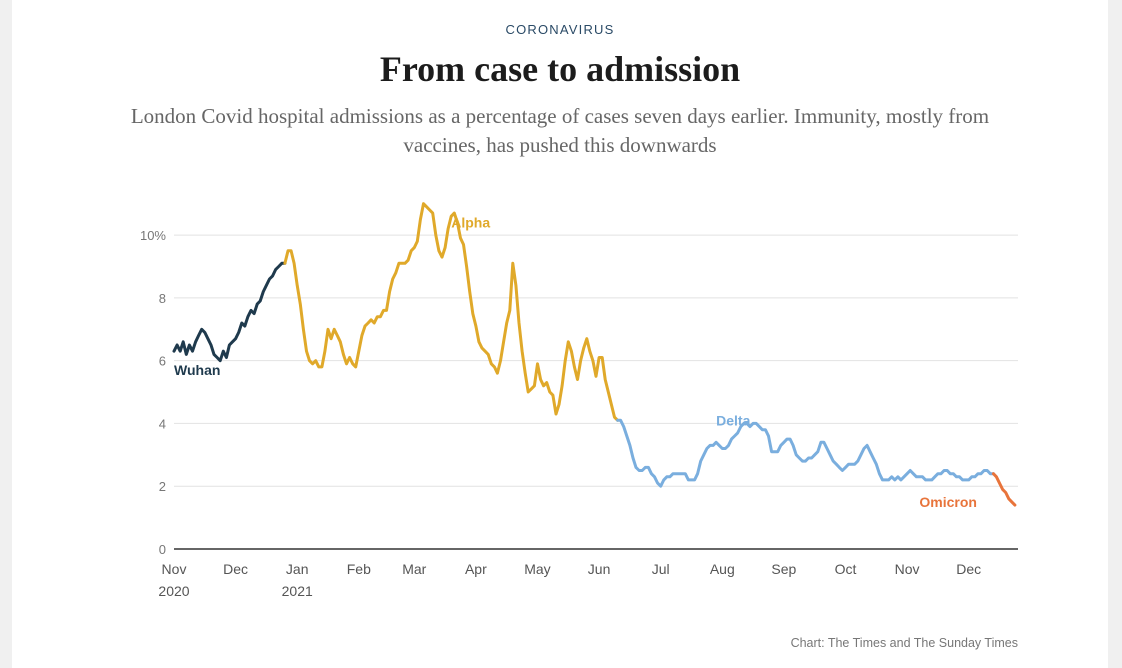 The width and height of the screenshot is (1122, 668). What do you see at coordinates (560, 69) in the screenshot?
I see `chart-title: From case to admission` at bounding box center [560, 69].